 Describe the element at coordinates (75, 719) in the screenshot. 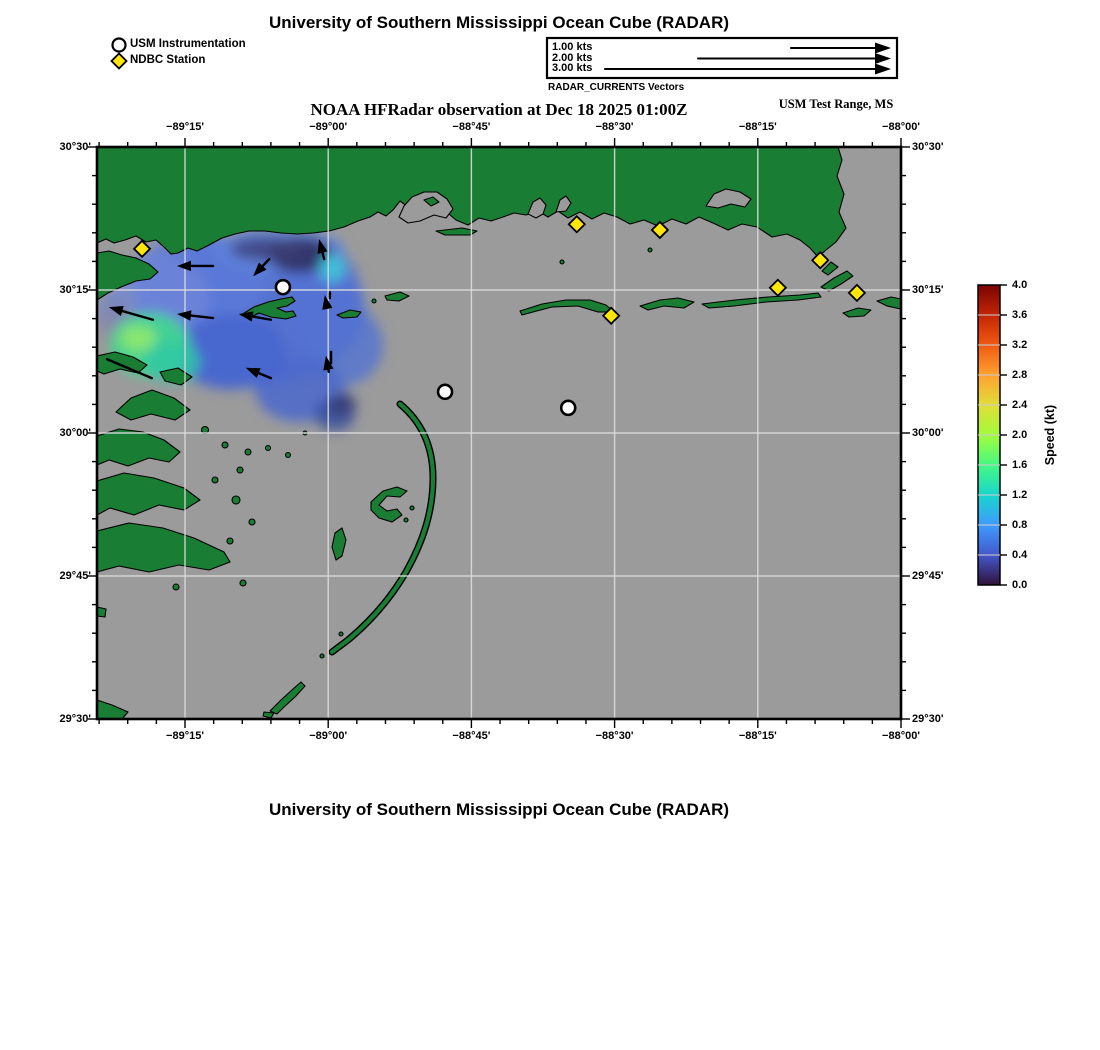

I see `axis-label-lat-left: 29°30'` at that location.